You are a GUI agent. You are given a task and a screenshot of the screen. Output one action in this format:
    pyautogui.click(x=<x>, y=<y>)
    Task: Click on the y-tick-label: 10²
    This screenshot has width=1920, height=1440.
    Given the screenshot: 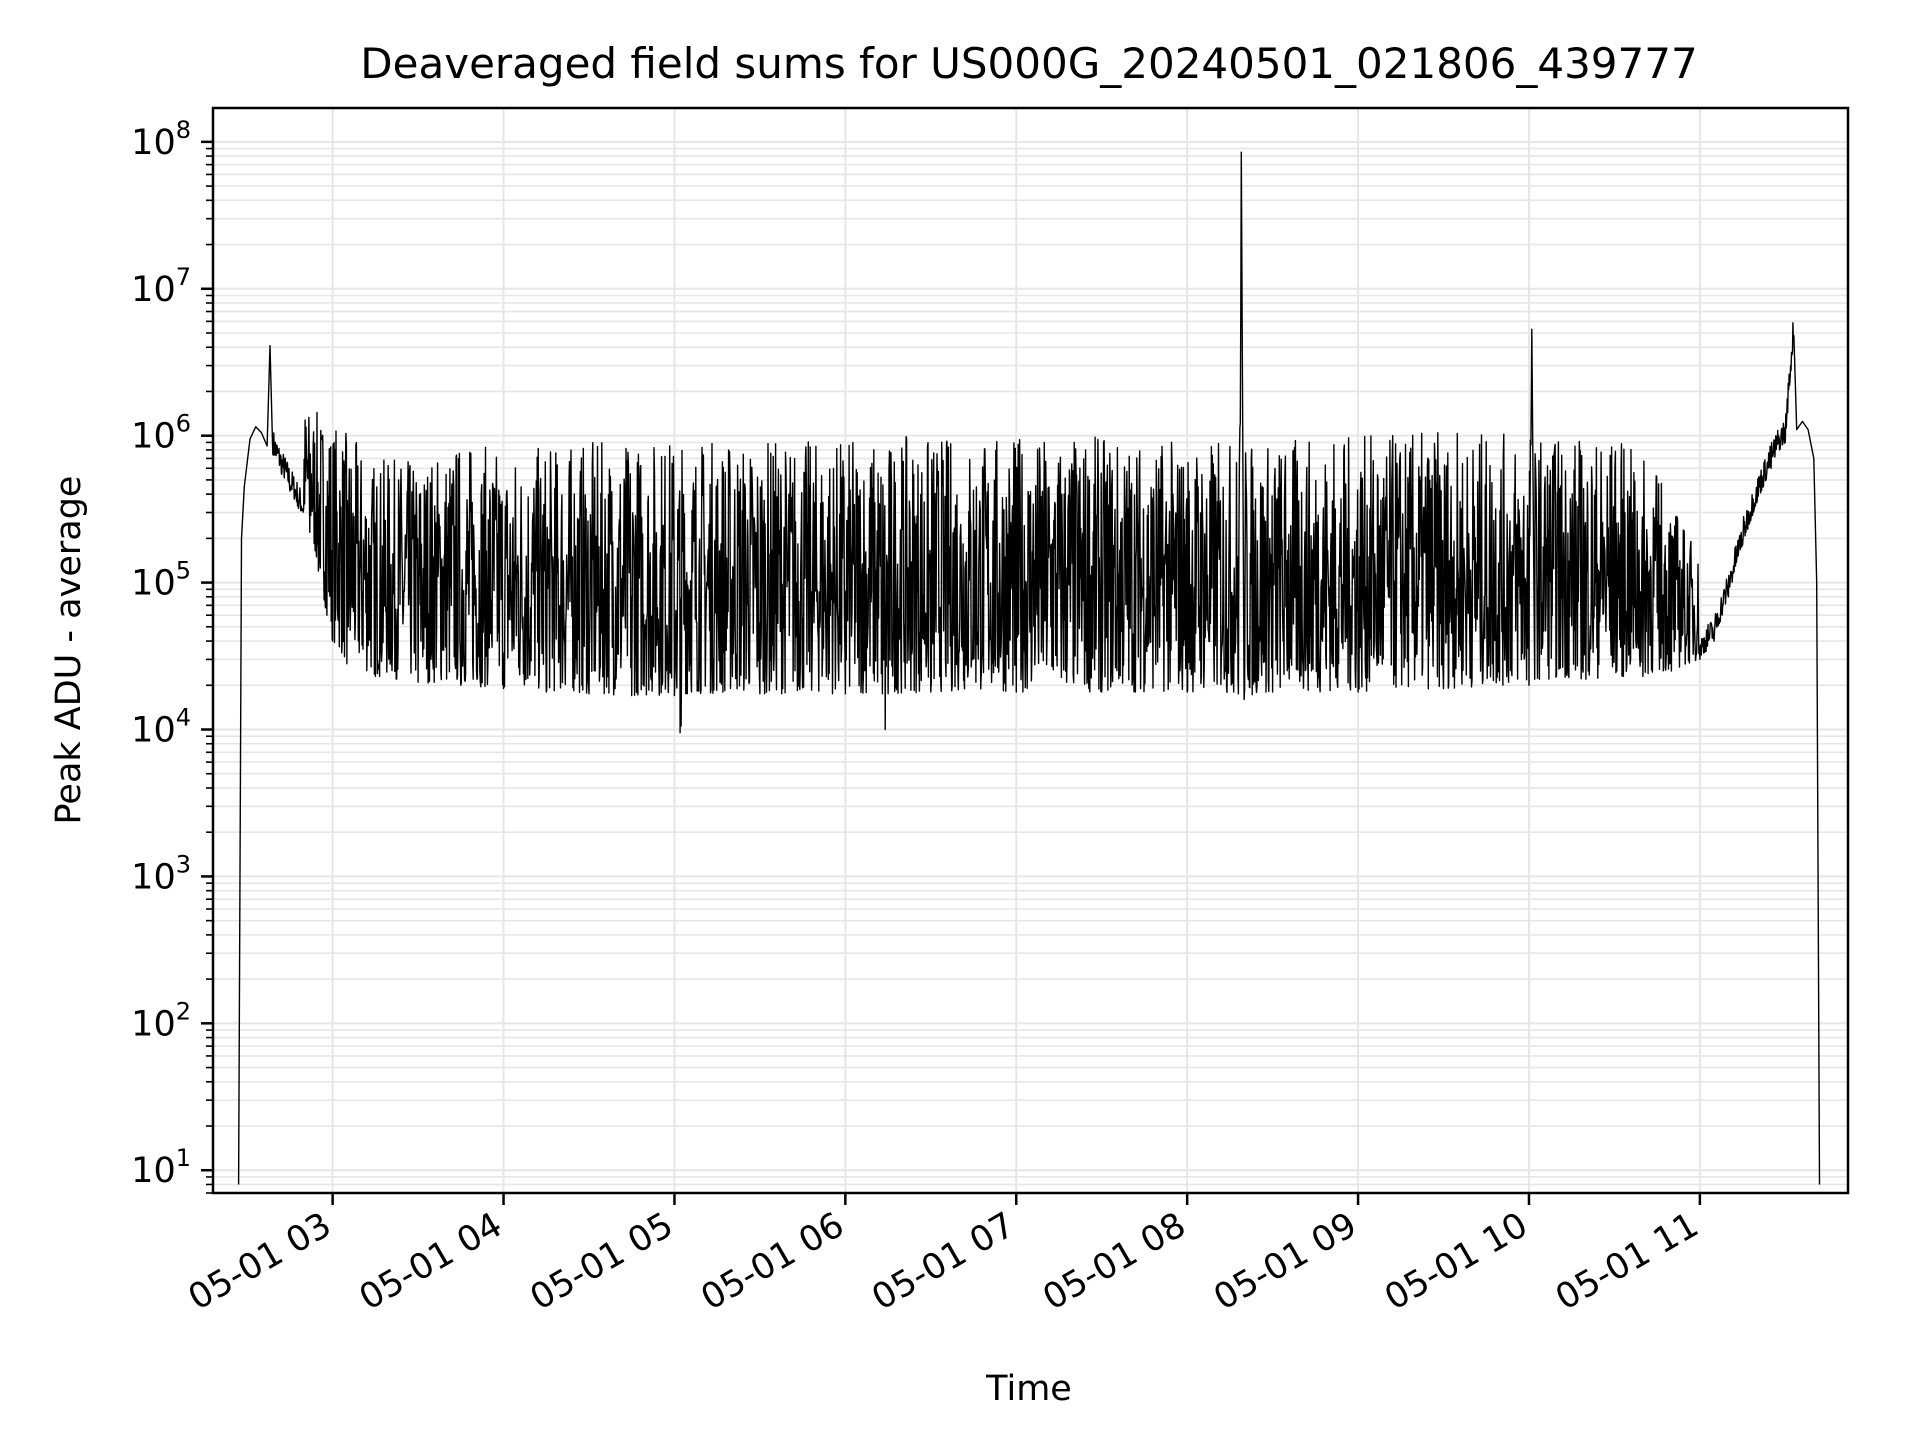 What is the action you would take?
    pyautogui.click(x=161, y=1020)
    